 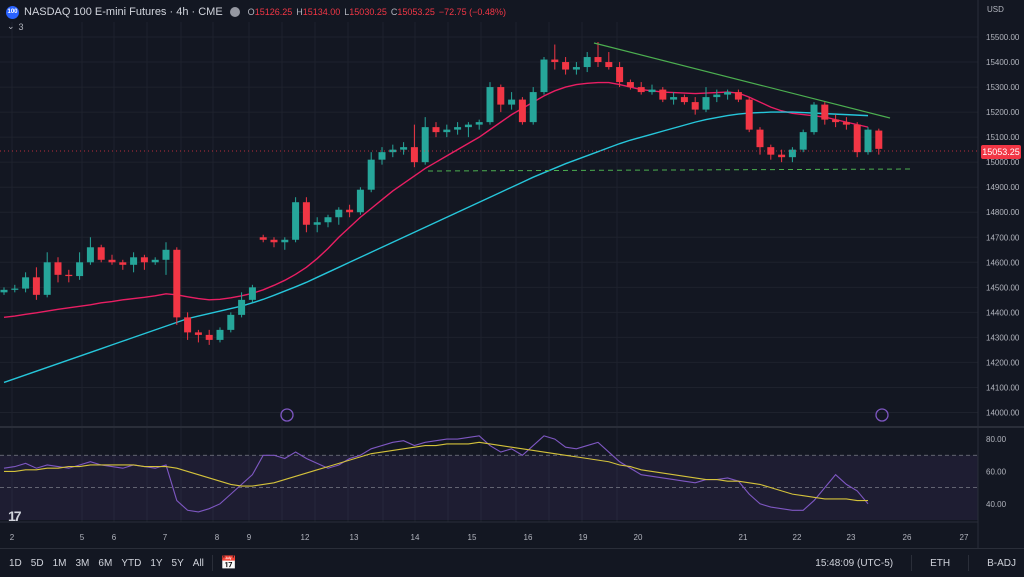 What do you see at coordinates (528, 537) in the screenshot?
I see `time-tick-label: 16` at bounding box center [528, 537].